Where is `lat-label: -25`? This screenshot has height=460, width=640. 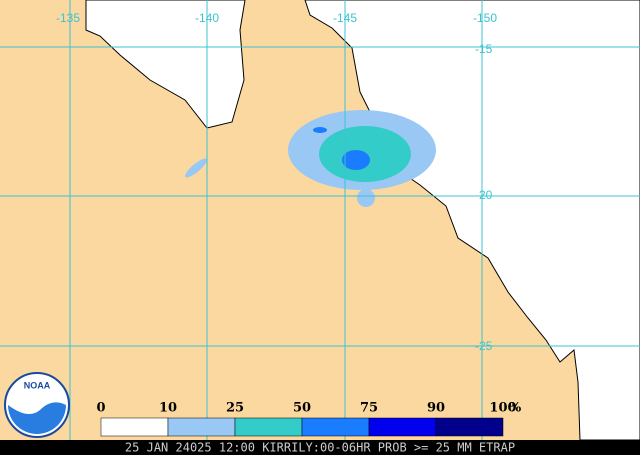
lat-label: -25 is located at coordinates (484, 346).